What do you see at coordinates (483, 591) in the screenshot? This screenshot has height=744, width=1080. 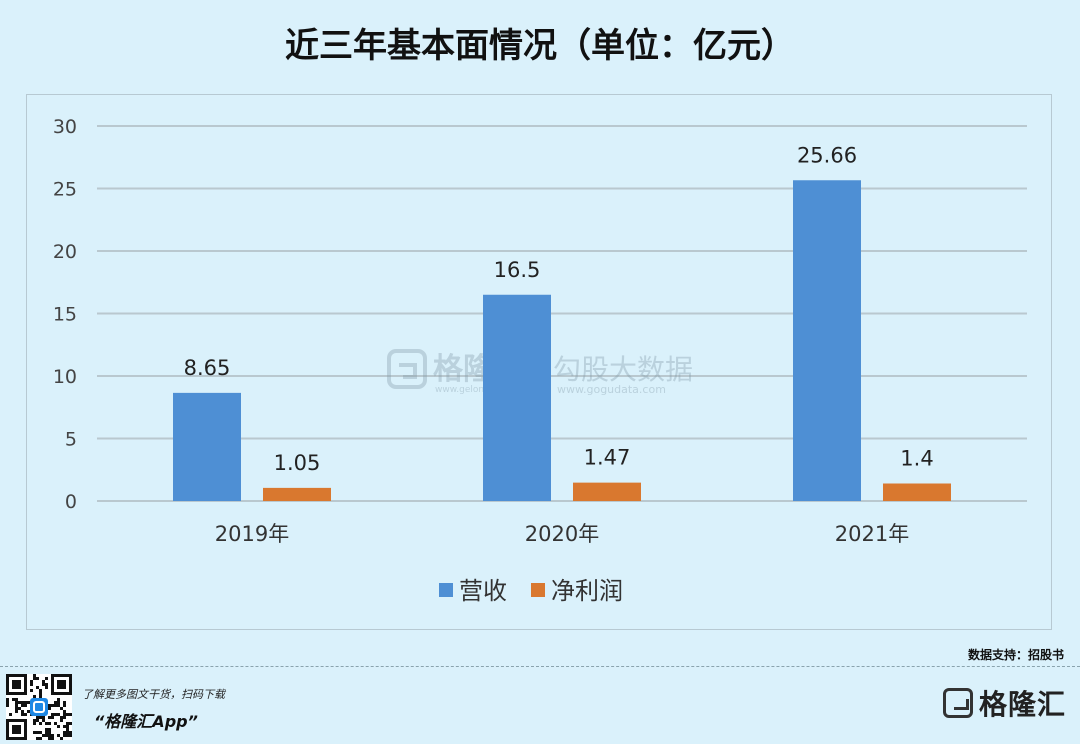 I see `legend-label-revenue: 营收` at bounding box center [483, 591].